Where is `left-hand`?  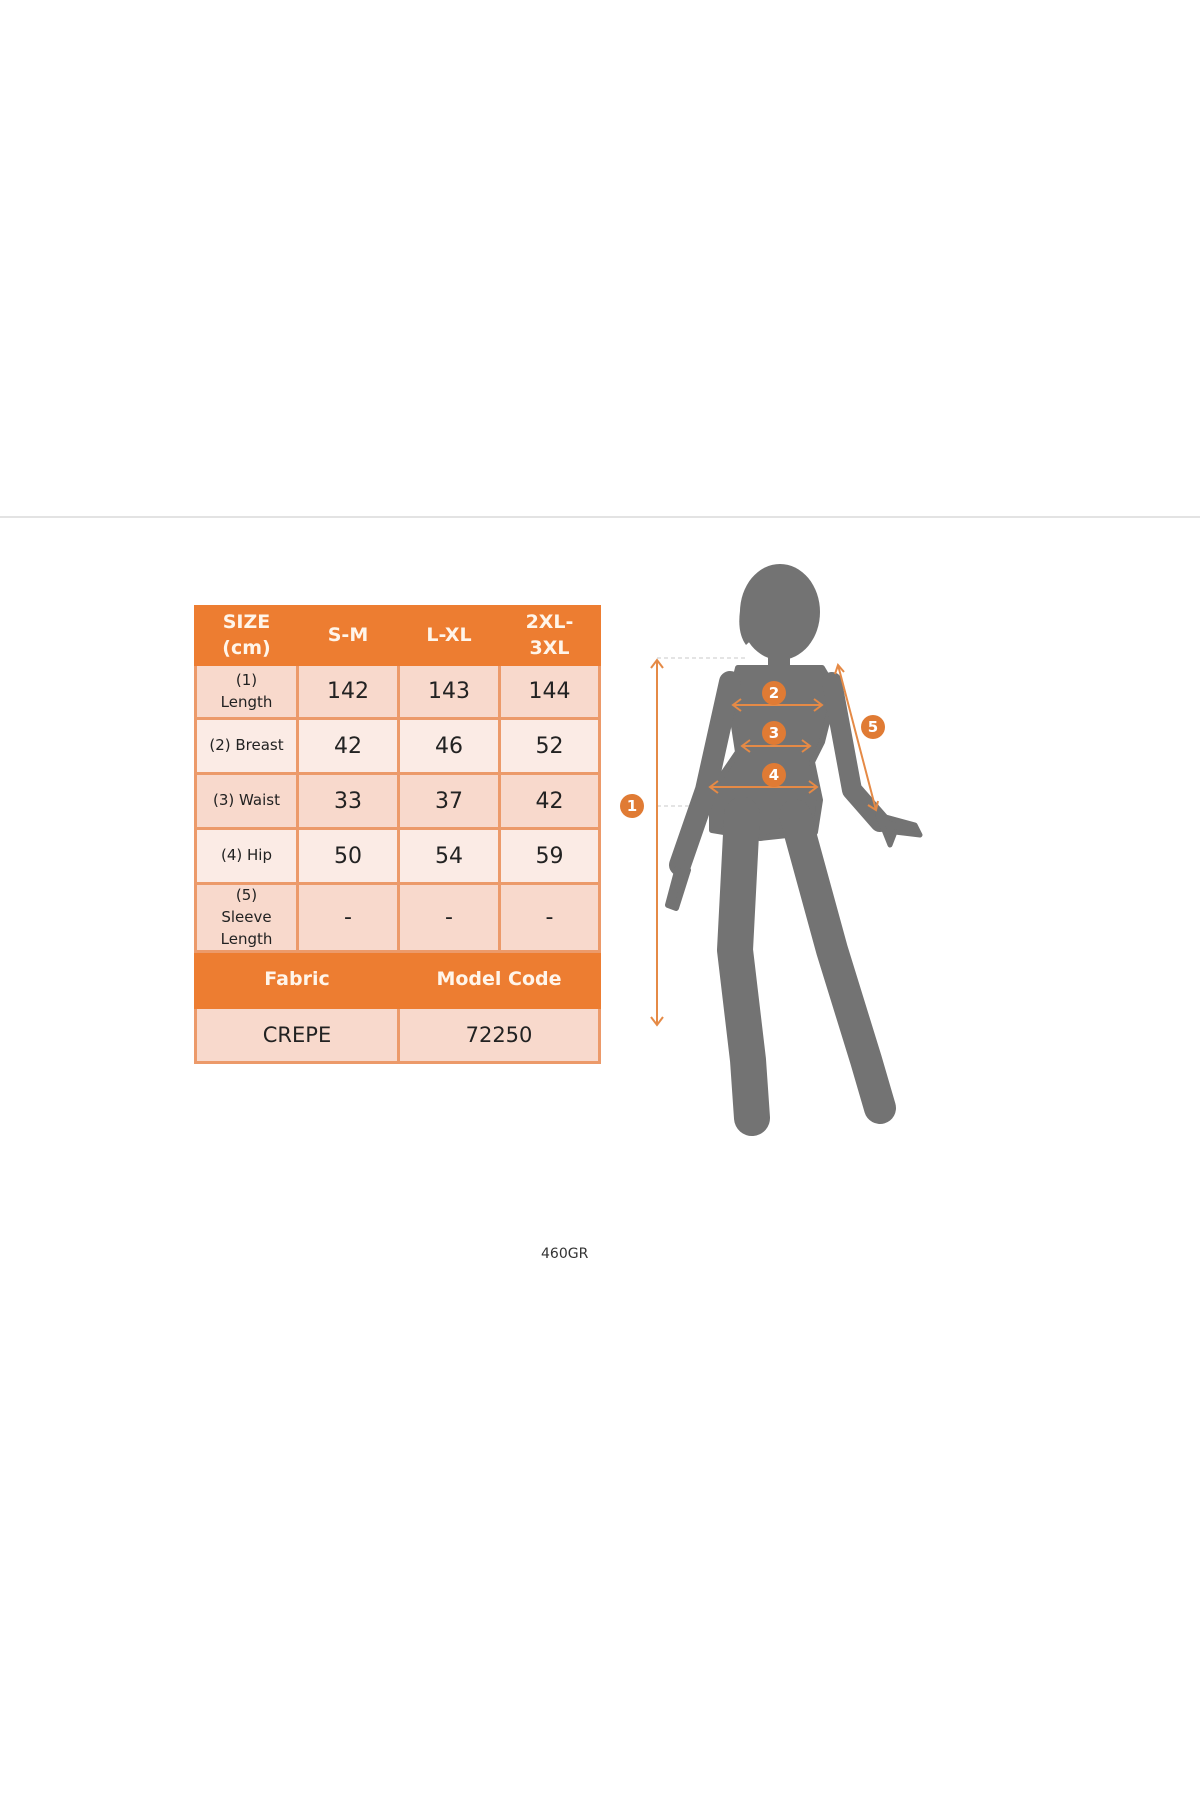
left-hand is located at coordinates (678, 884).